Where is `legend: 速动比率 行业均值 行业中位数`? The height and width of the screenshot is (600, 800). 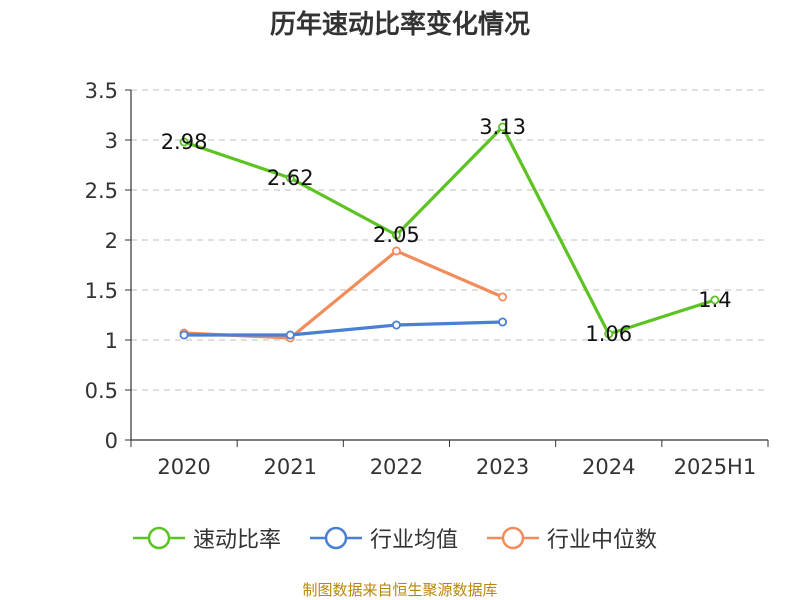
legend: 速动比率 行业均值 行业中位数 is located at coordinates (400, 537).